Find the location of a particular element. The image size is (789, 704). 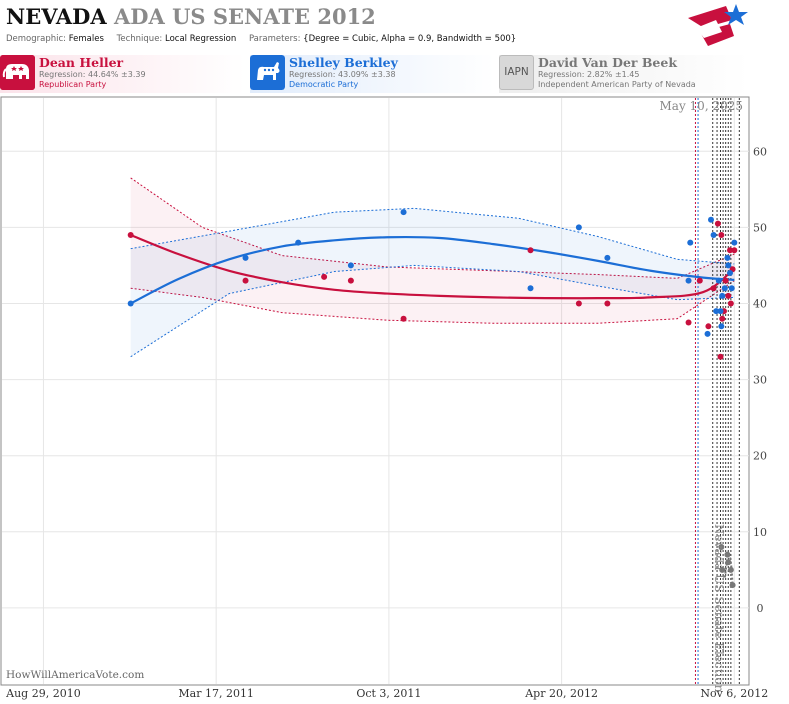

candidate-name: Dean Heller is located at coordinates (81, 62).